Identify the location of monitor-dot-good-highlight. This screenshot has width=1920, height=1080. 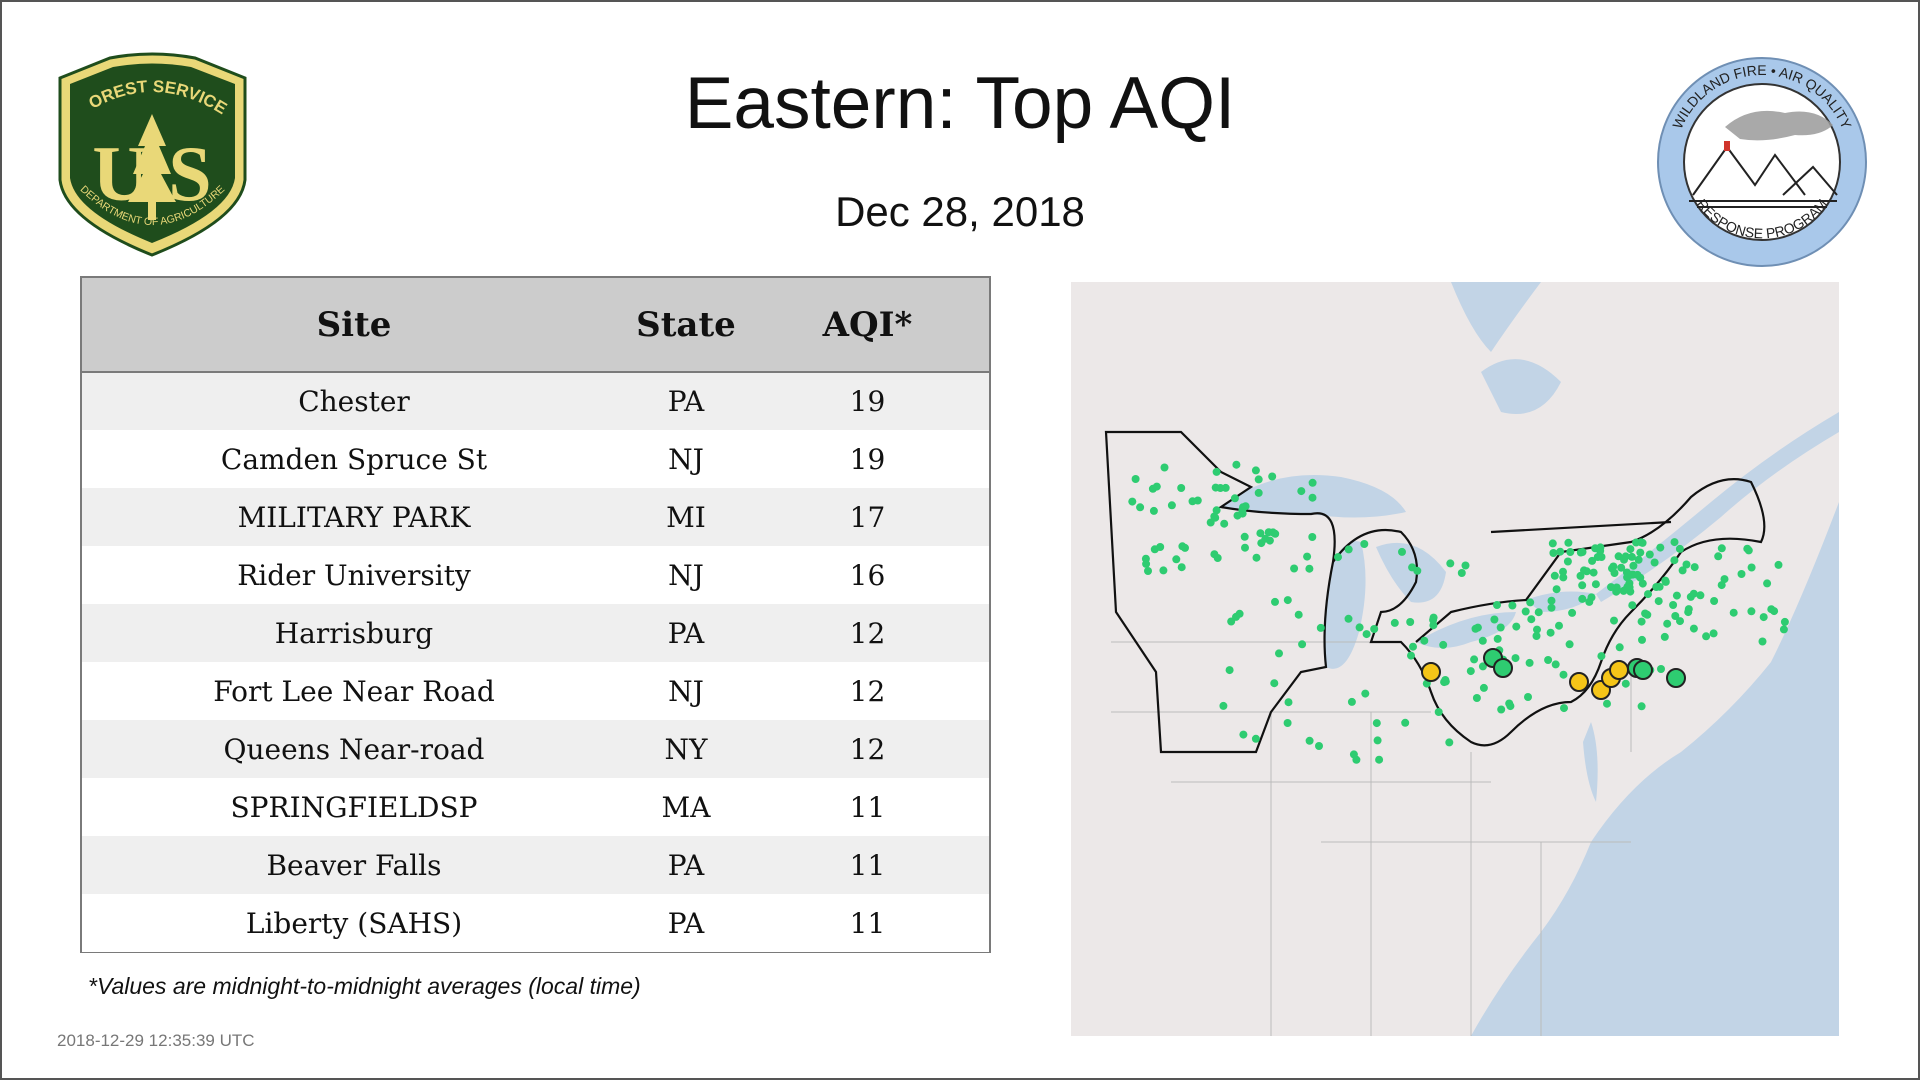
(1503, 668).